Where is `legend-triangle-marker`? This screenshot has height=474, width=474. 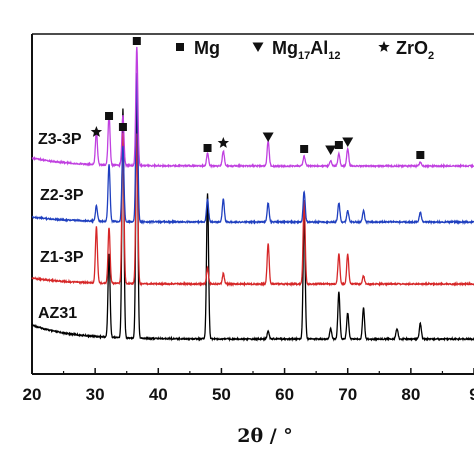
legend-triangle-marker is located at coordinates (258, 47).